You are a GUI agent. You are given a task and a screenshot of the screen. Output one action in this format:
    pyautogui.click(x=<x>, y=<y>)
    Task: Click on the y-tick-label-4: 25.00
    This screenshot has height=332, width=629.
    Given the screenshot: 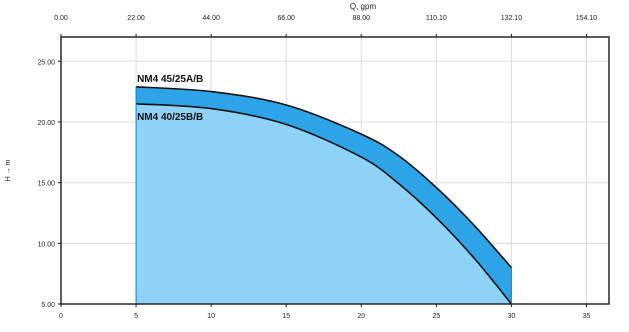 What is the action you would take?
    pyautogui.click(x=46, y=62)
    